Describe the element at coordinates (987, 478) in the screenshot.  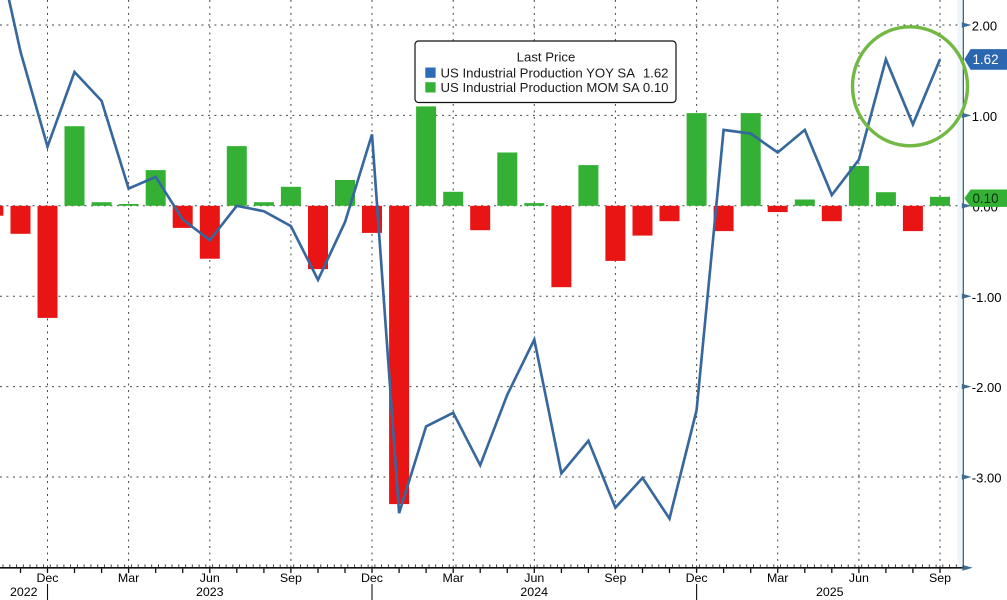
I see `svg-text: -3.00` at that location.